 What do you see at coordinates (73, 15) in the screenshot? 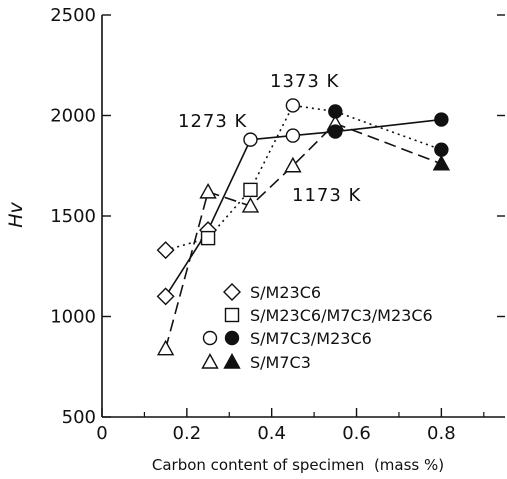
I see `y-tick-label: 2500` at bounding box center [73, 15].